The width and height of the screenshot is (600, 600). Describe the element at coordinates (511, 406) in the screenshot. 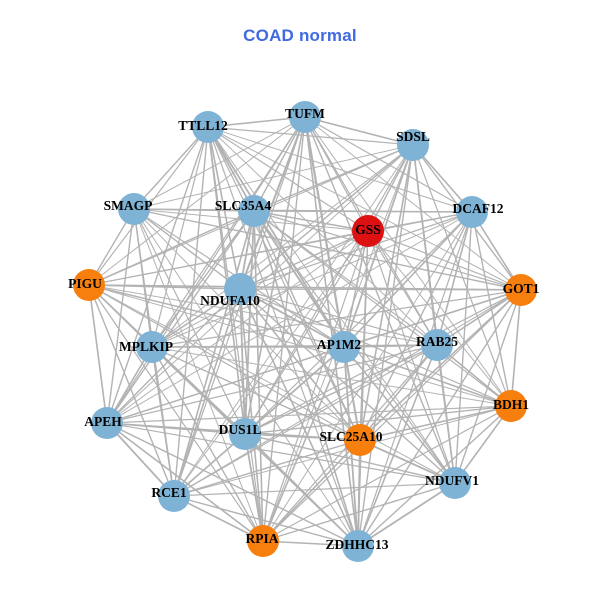

I see `network-node-bdh1` at that location.